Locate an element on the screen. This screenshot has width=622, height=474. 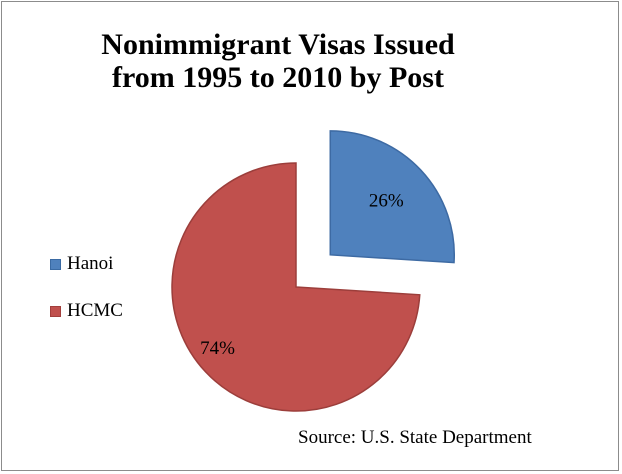
legend: Hanoi HCMC is located at coordinates (86, 299).